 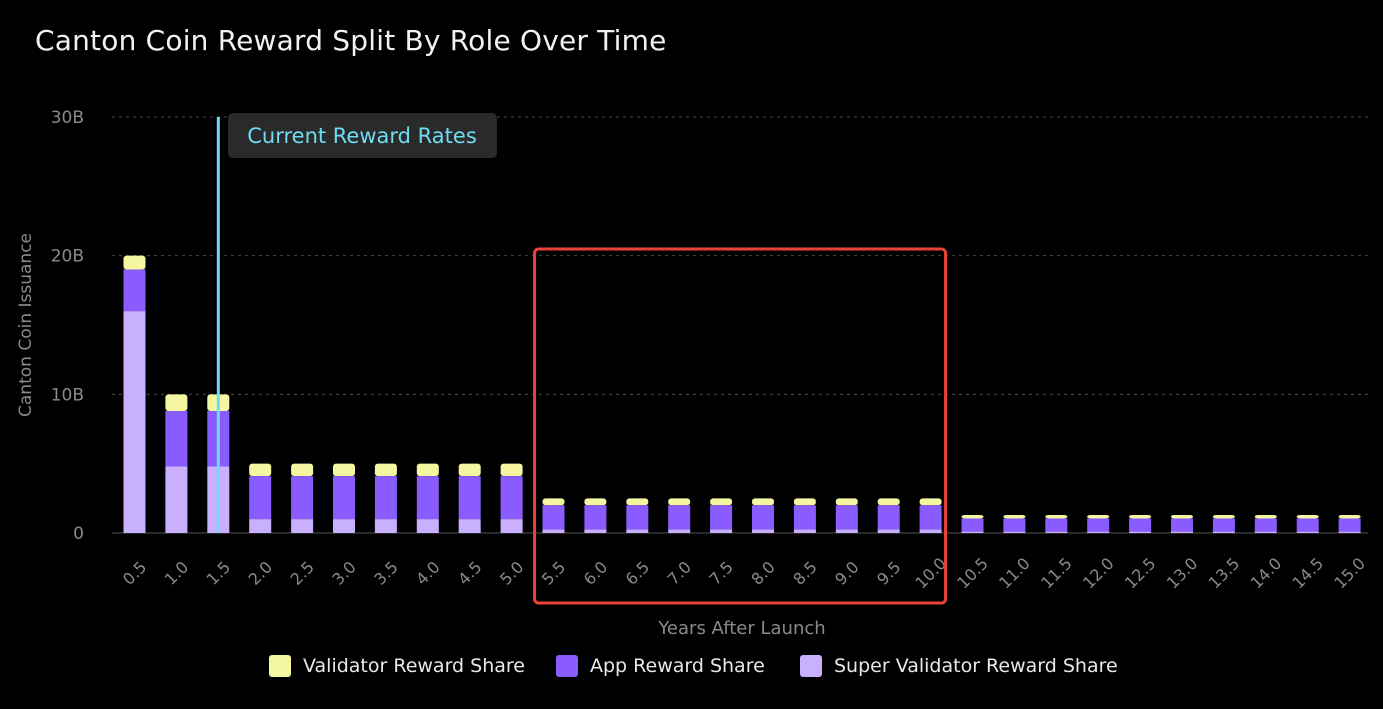 I want to click on legend-item-validator: Validator Reward Share, so click(x=397, y=666).